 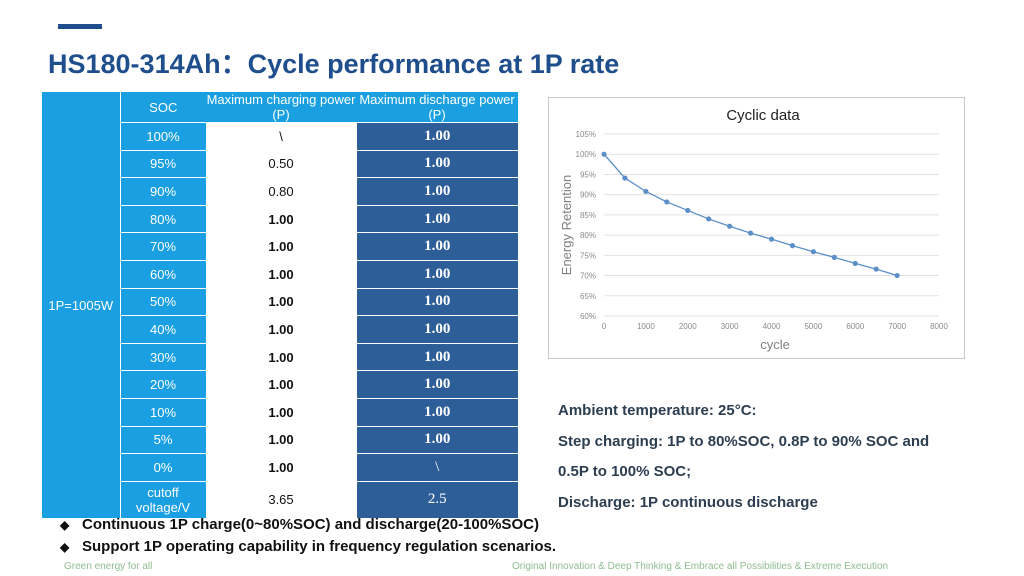 I want to click on table-row: 0% 1.00 \, so click(x=280, y=467).